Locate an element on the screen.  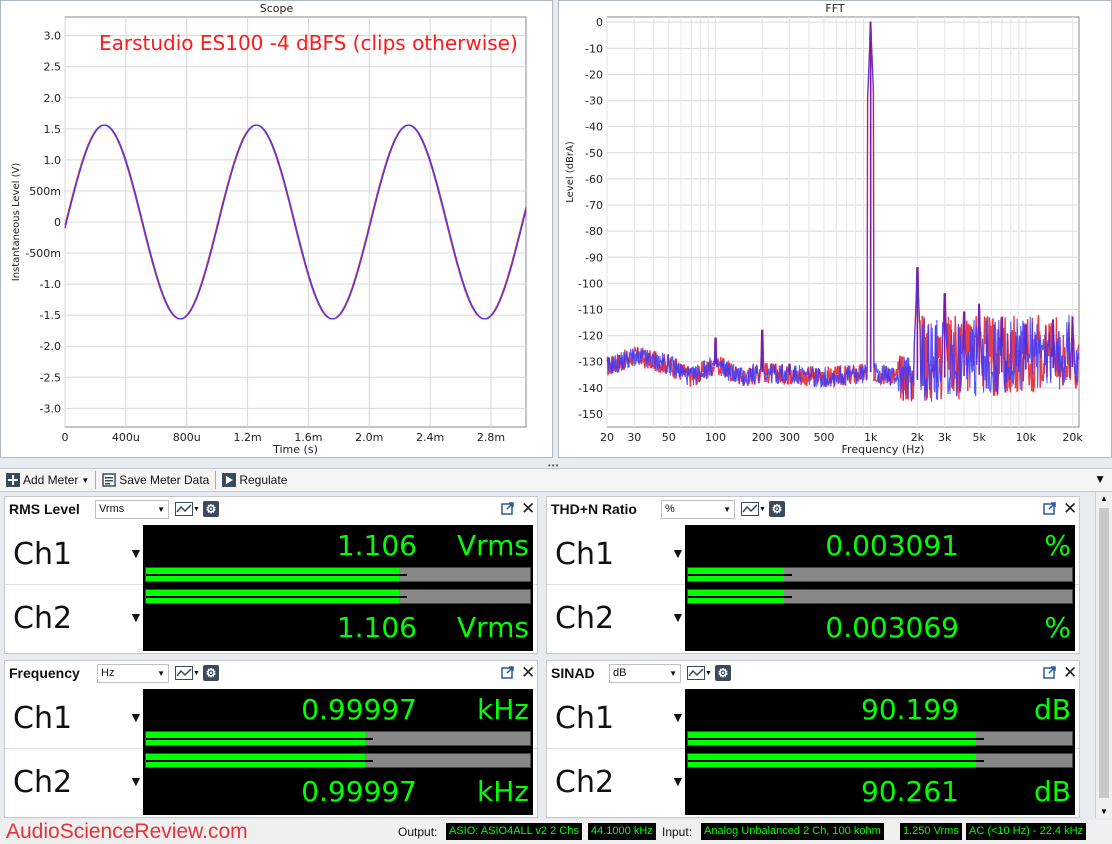
output-rate: 44.1000 kHz is located at coordinates (622, 831).